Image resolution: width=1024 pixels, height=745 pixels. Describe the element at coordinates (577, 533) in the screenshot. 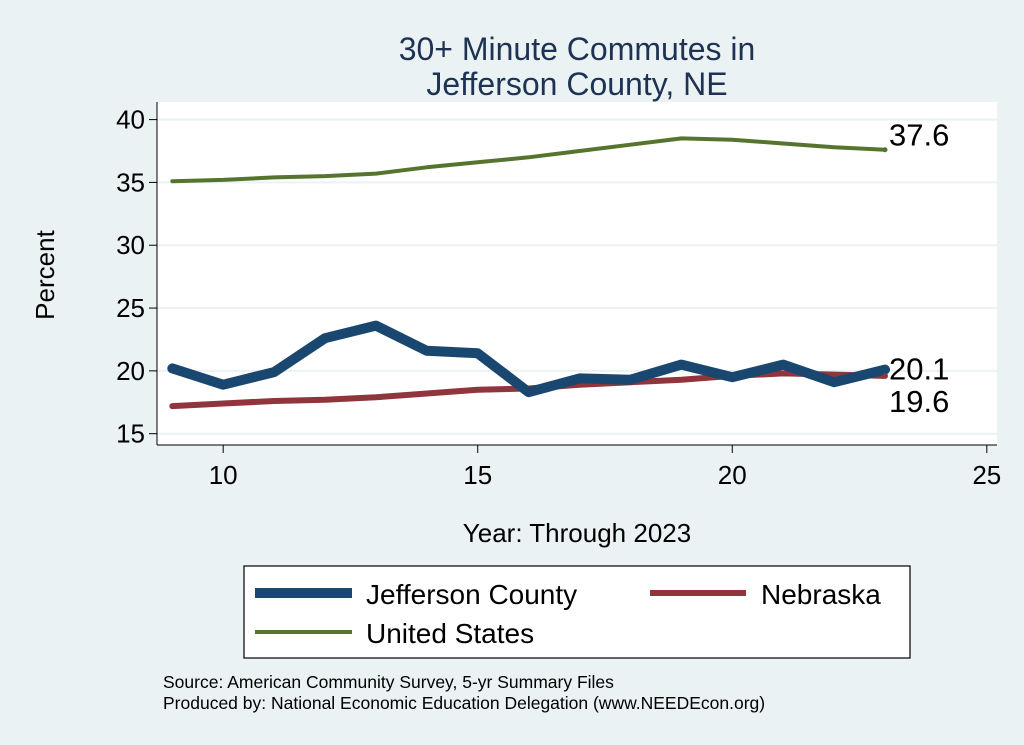

I see `x-axis-label: Year: Through 2023` at that location.